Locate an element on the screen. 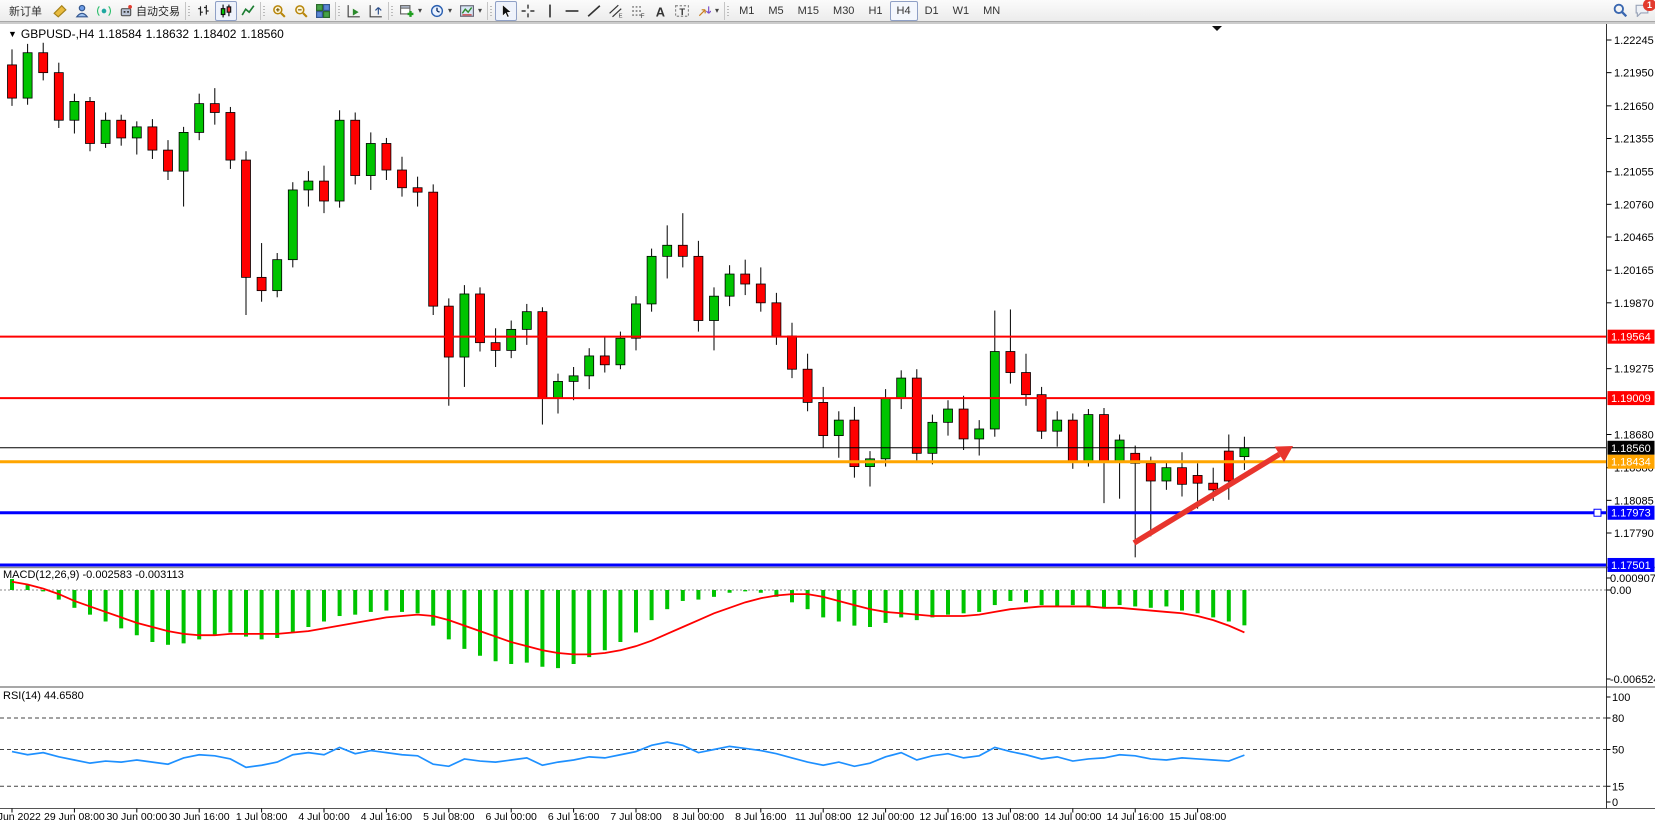 This screenshot has width=1655, height=825. line-handle is located at coordinates (1597, 512).